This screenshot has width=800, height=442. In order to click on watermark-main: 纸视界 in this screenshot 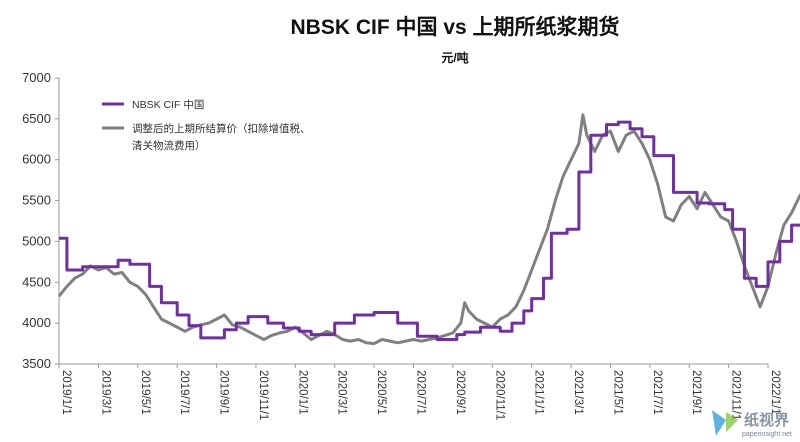, I will do `click(766, 420)`.